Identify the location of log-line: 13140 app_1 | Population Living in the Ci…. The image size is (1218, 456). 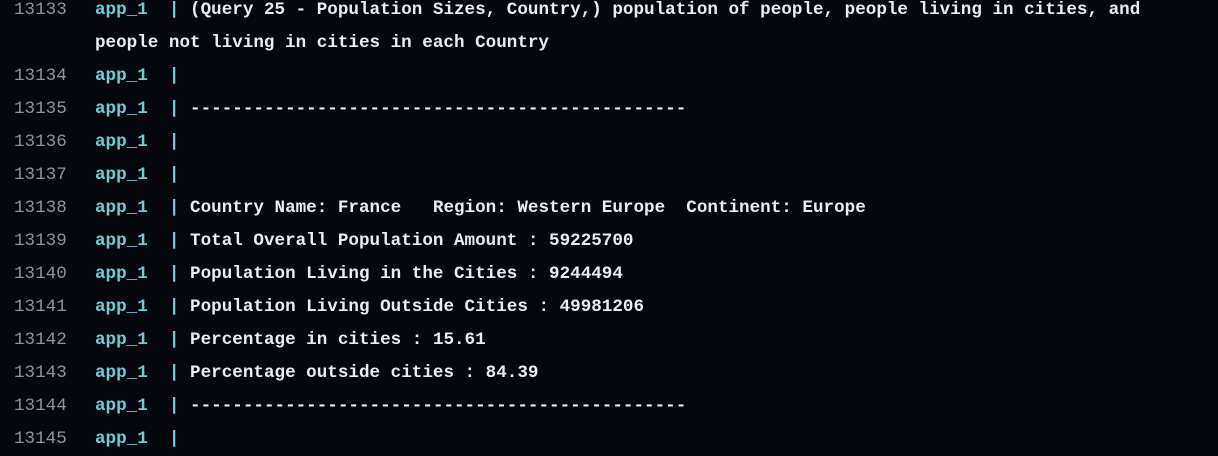
(609, 274).